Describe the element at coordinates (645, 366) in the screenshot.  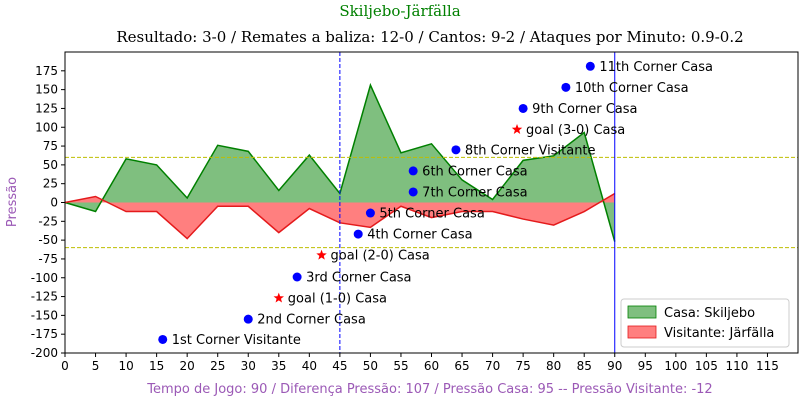
I see `x-tick-label-19: 95` at that location.